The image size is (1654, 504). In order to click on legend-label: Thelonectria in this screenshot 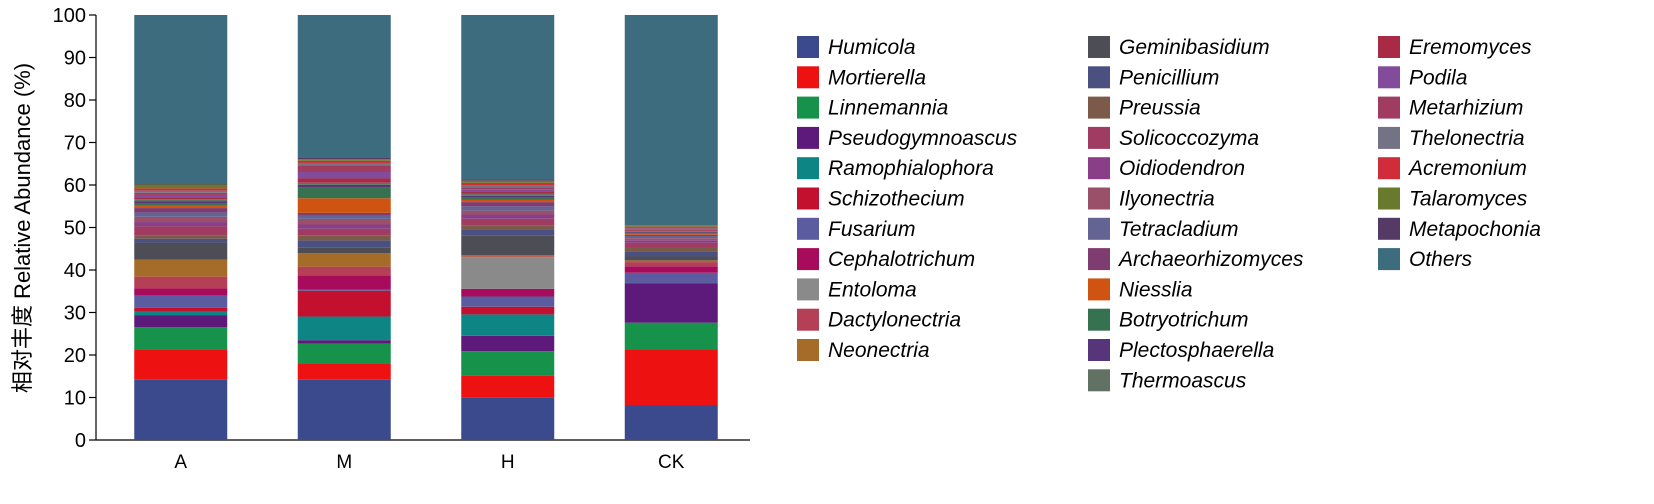, I will do `click(1467, 138)`.